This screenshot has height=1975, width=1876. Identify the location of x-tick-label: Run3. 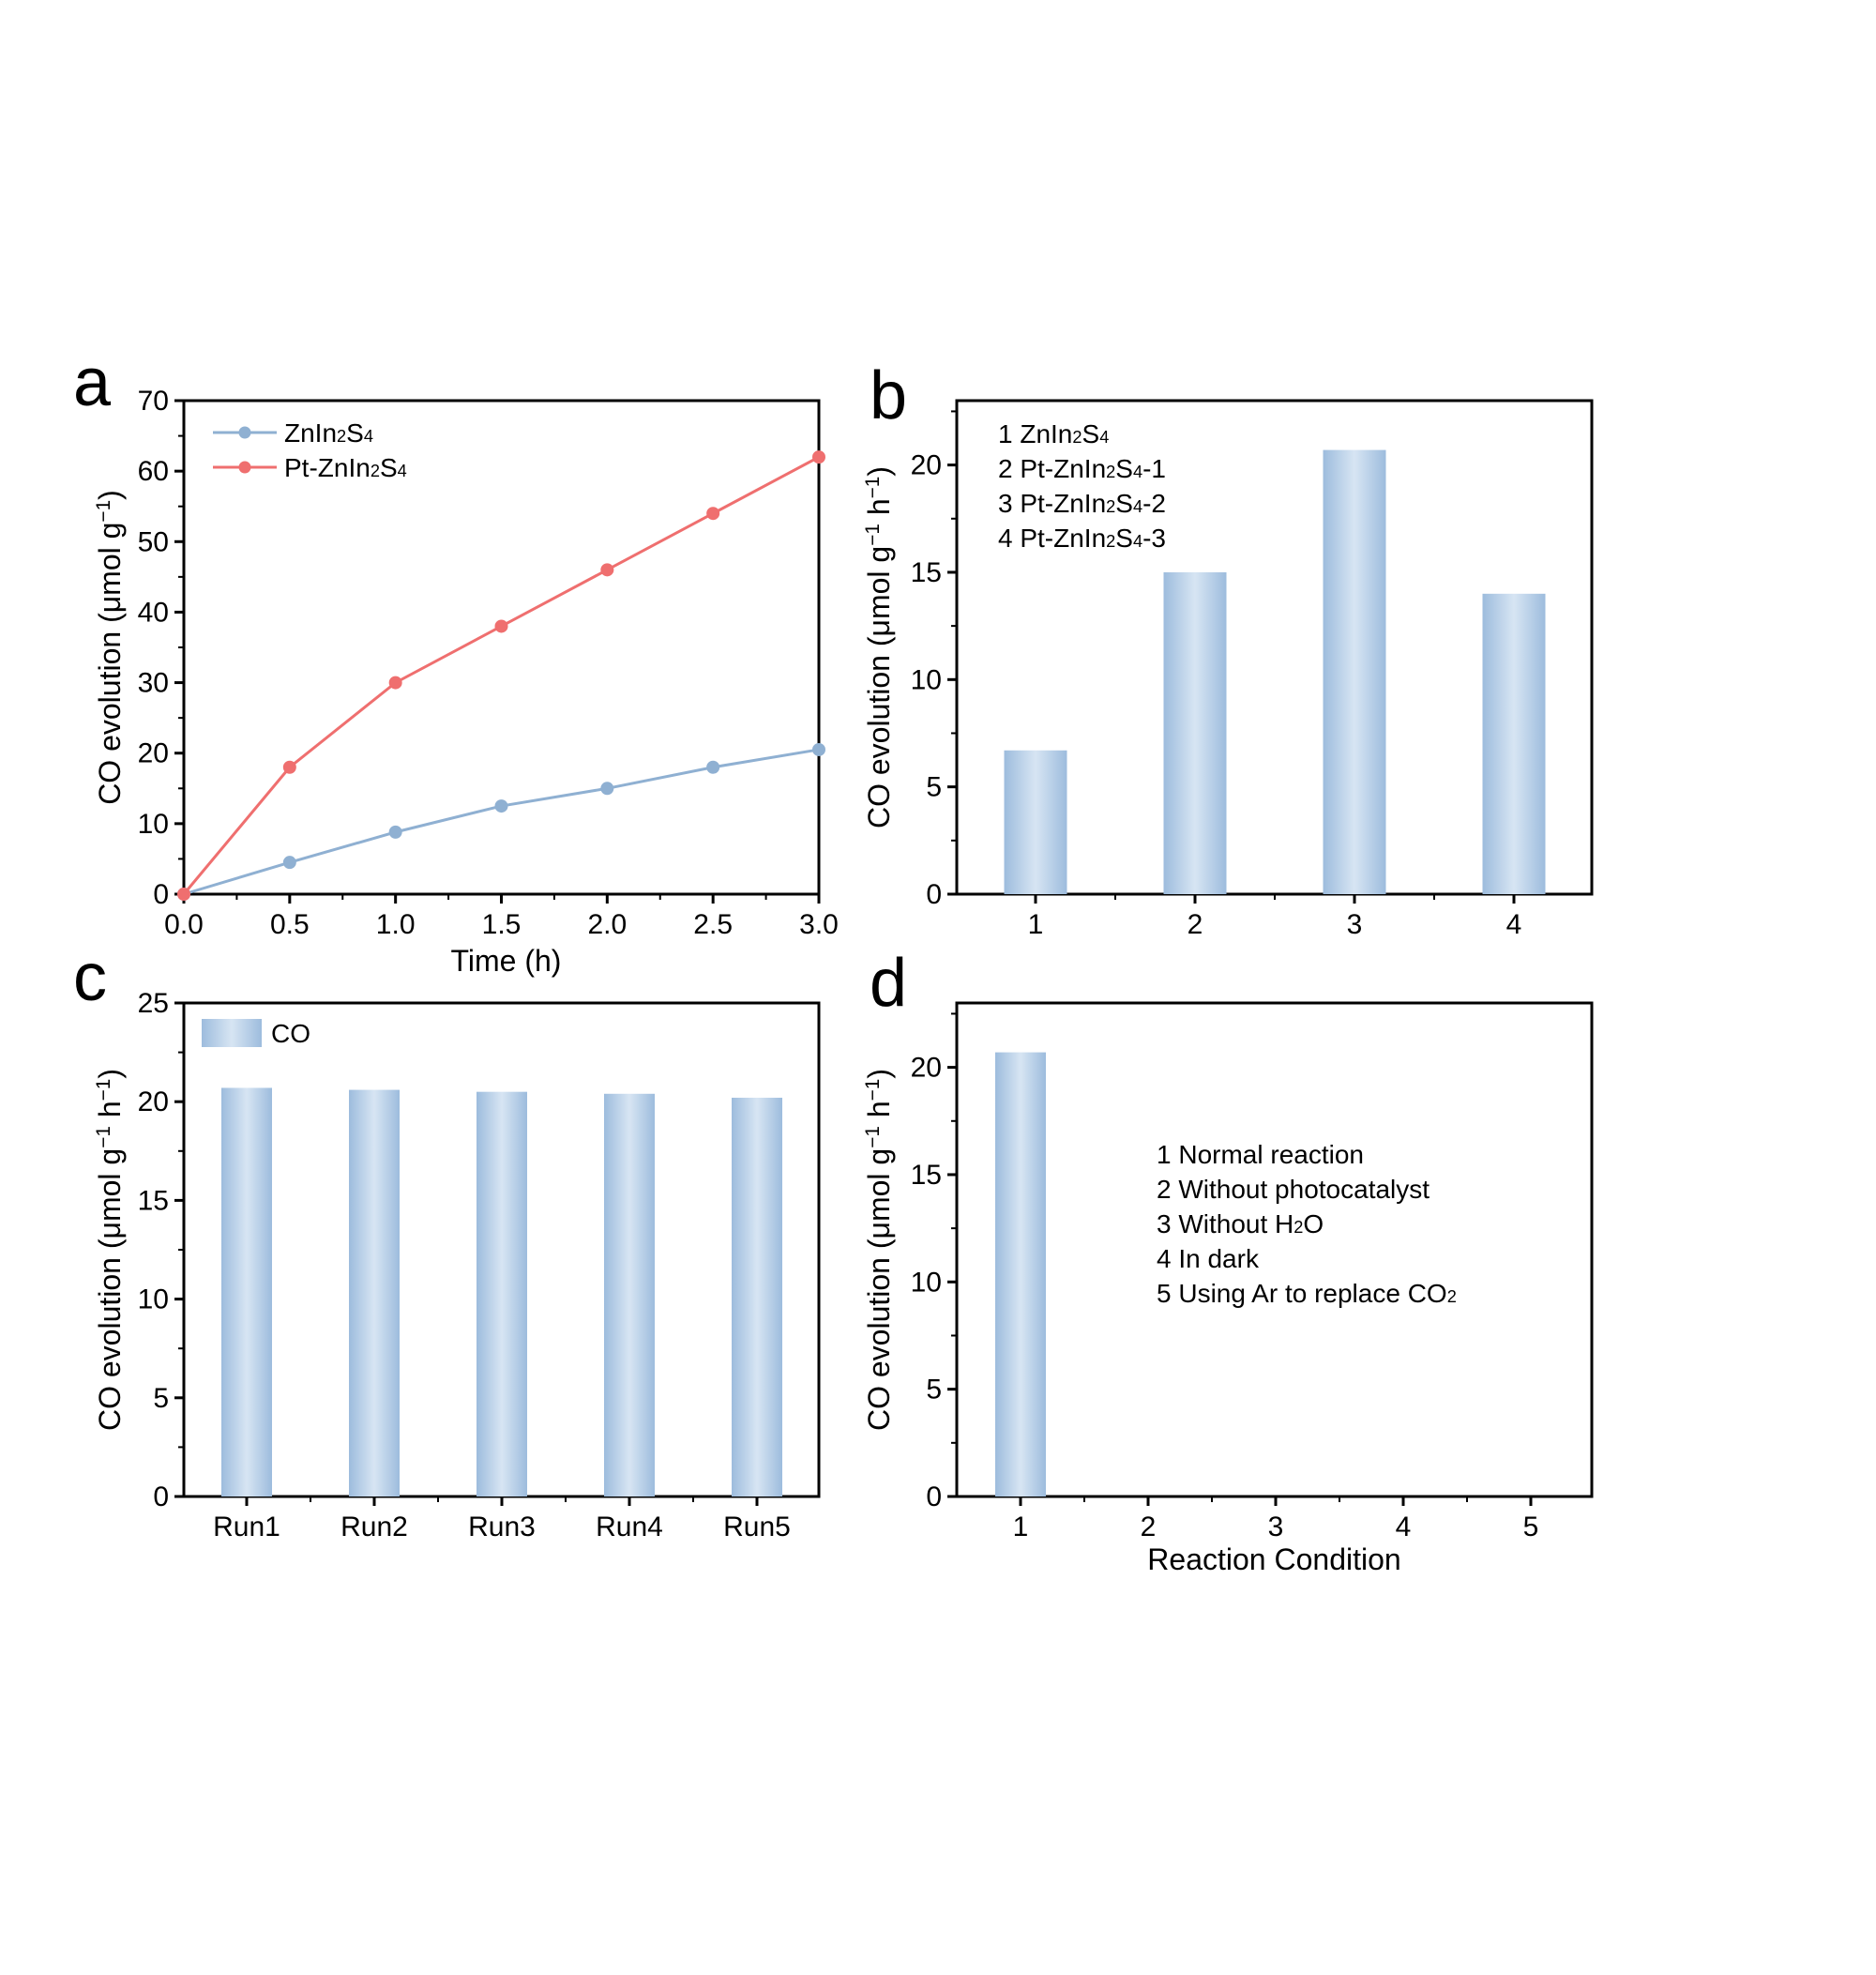
(502, 1527).